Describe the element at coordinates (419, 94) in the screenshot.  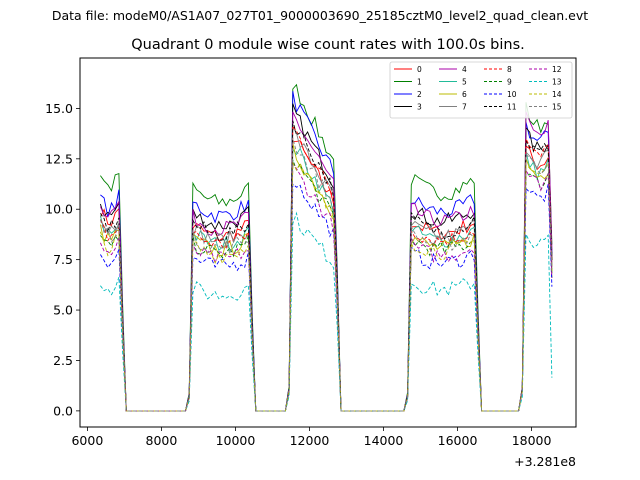
I see `legend-label: 2` at that location.